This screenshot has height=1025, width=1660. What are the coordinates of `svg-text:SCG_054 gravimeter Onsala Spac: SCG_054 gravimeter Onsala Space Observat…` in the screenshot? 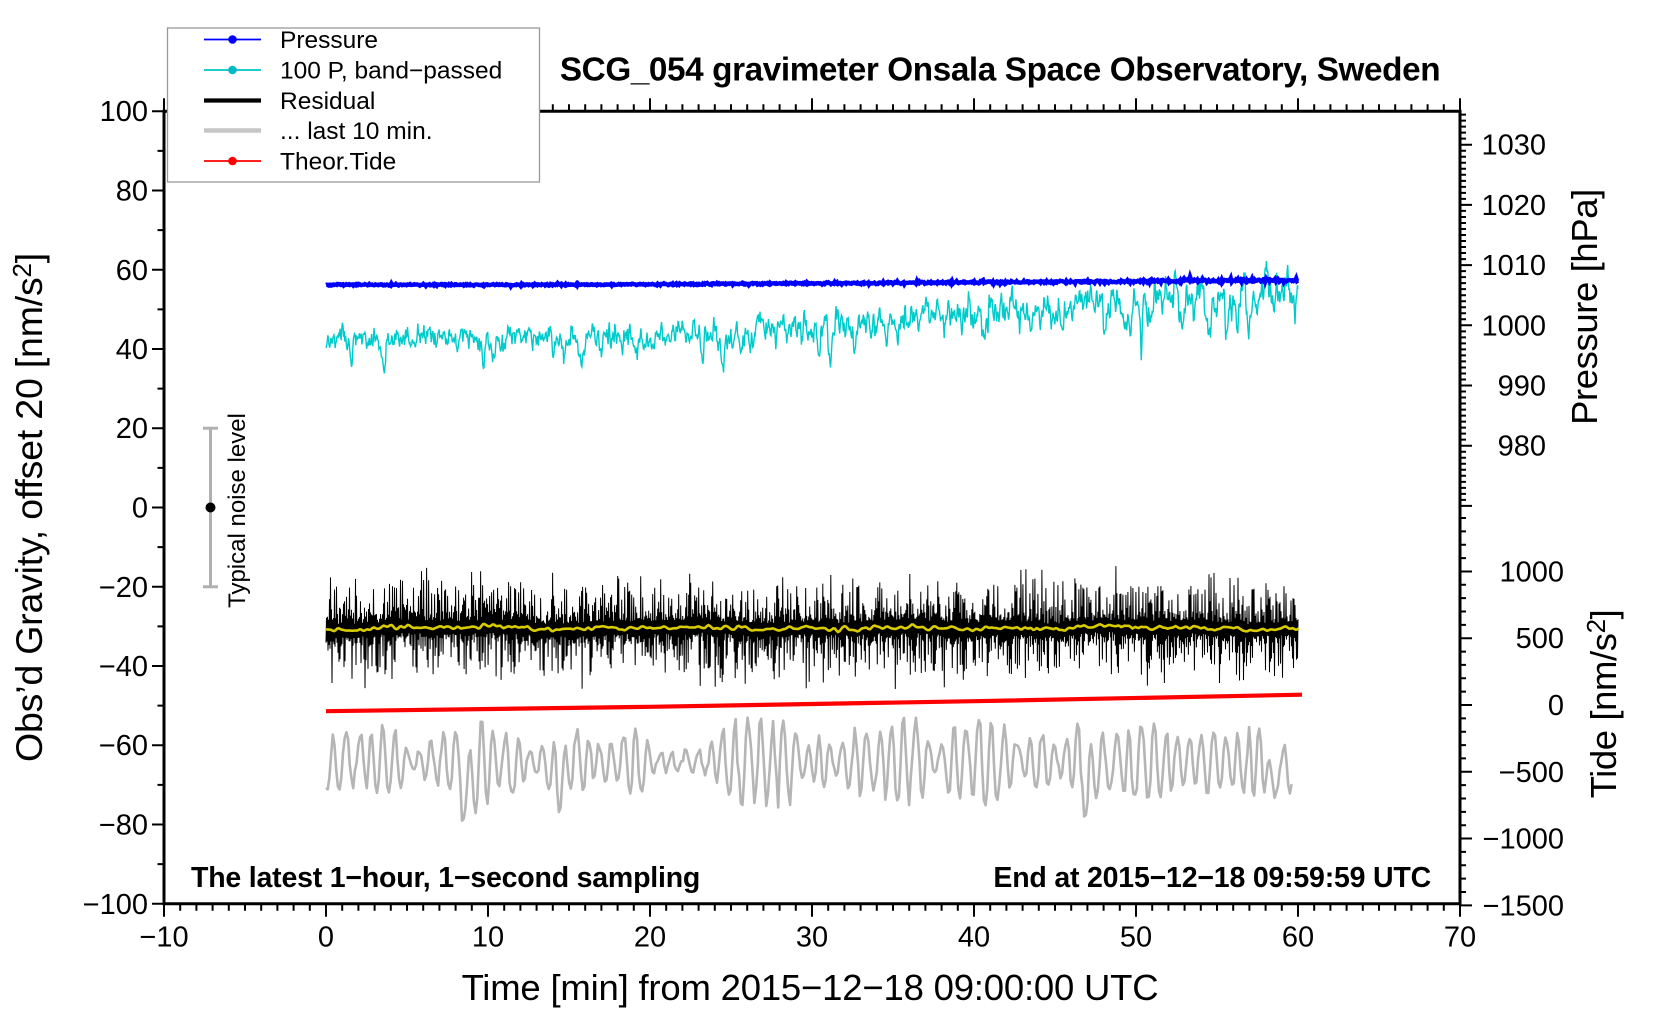 It's located at (1000, 70).